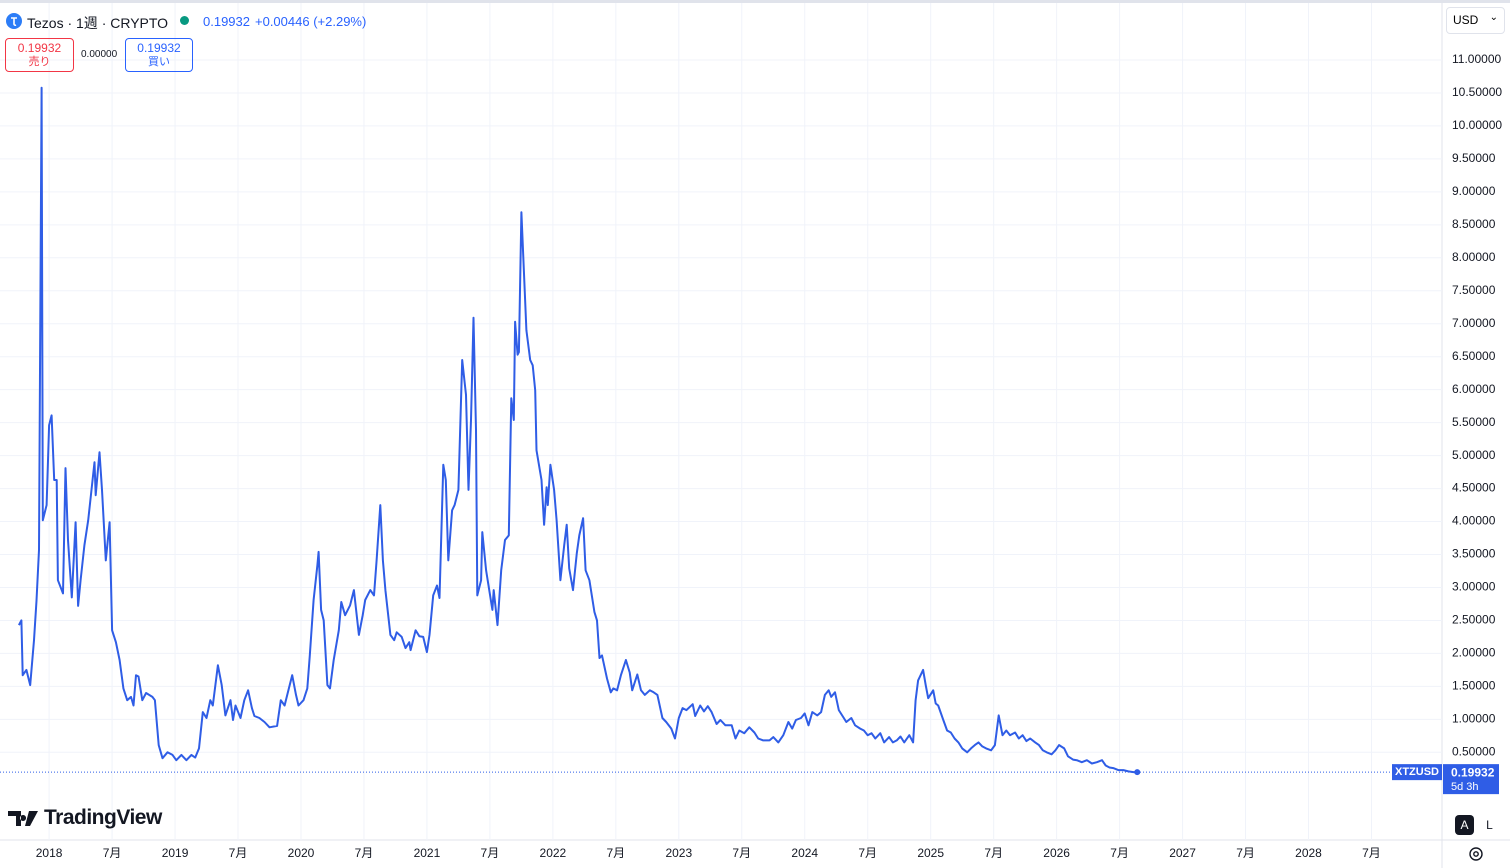  Describe the element at coordinates (14, 22) in the screenshot. I see `symbol-icon` at that location.